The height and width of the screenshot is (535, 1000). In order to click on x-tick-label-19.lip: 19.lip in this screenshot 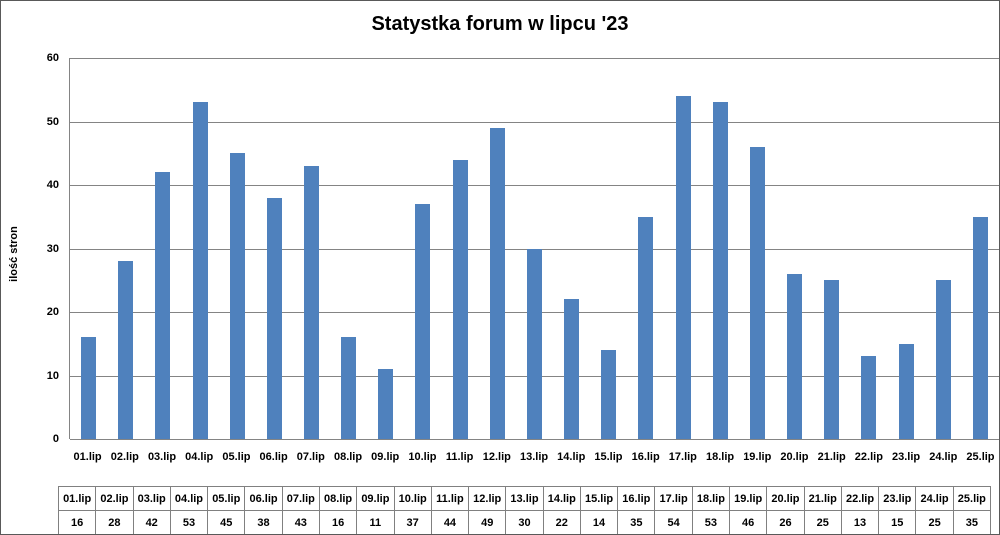, I will do `click(757, 457)`.